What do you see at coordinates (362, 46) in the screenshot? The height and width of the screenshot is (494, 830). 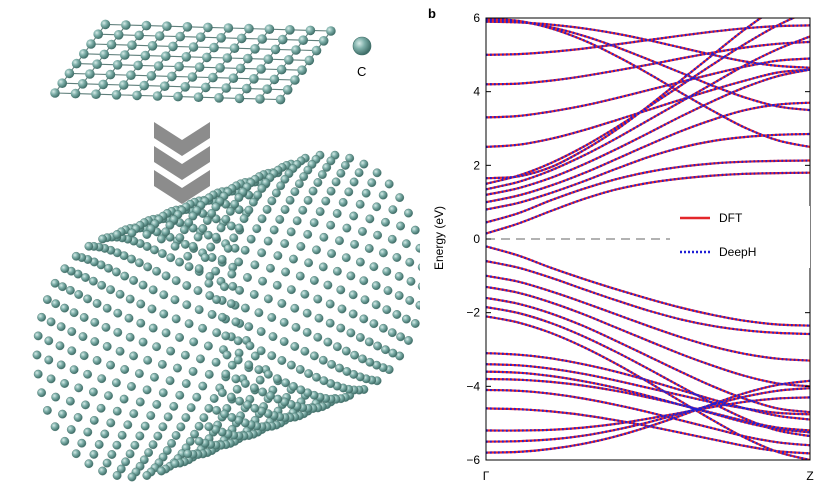 I see `carbon-atom-icon` at bounding box center [362, 46].